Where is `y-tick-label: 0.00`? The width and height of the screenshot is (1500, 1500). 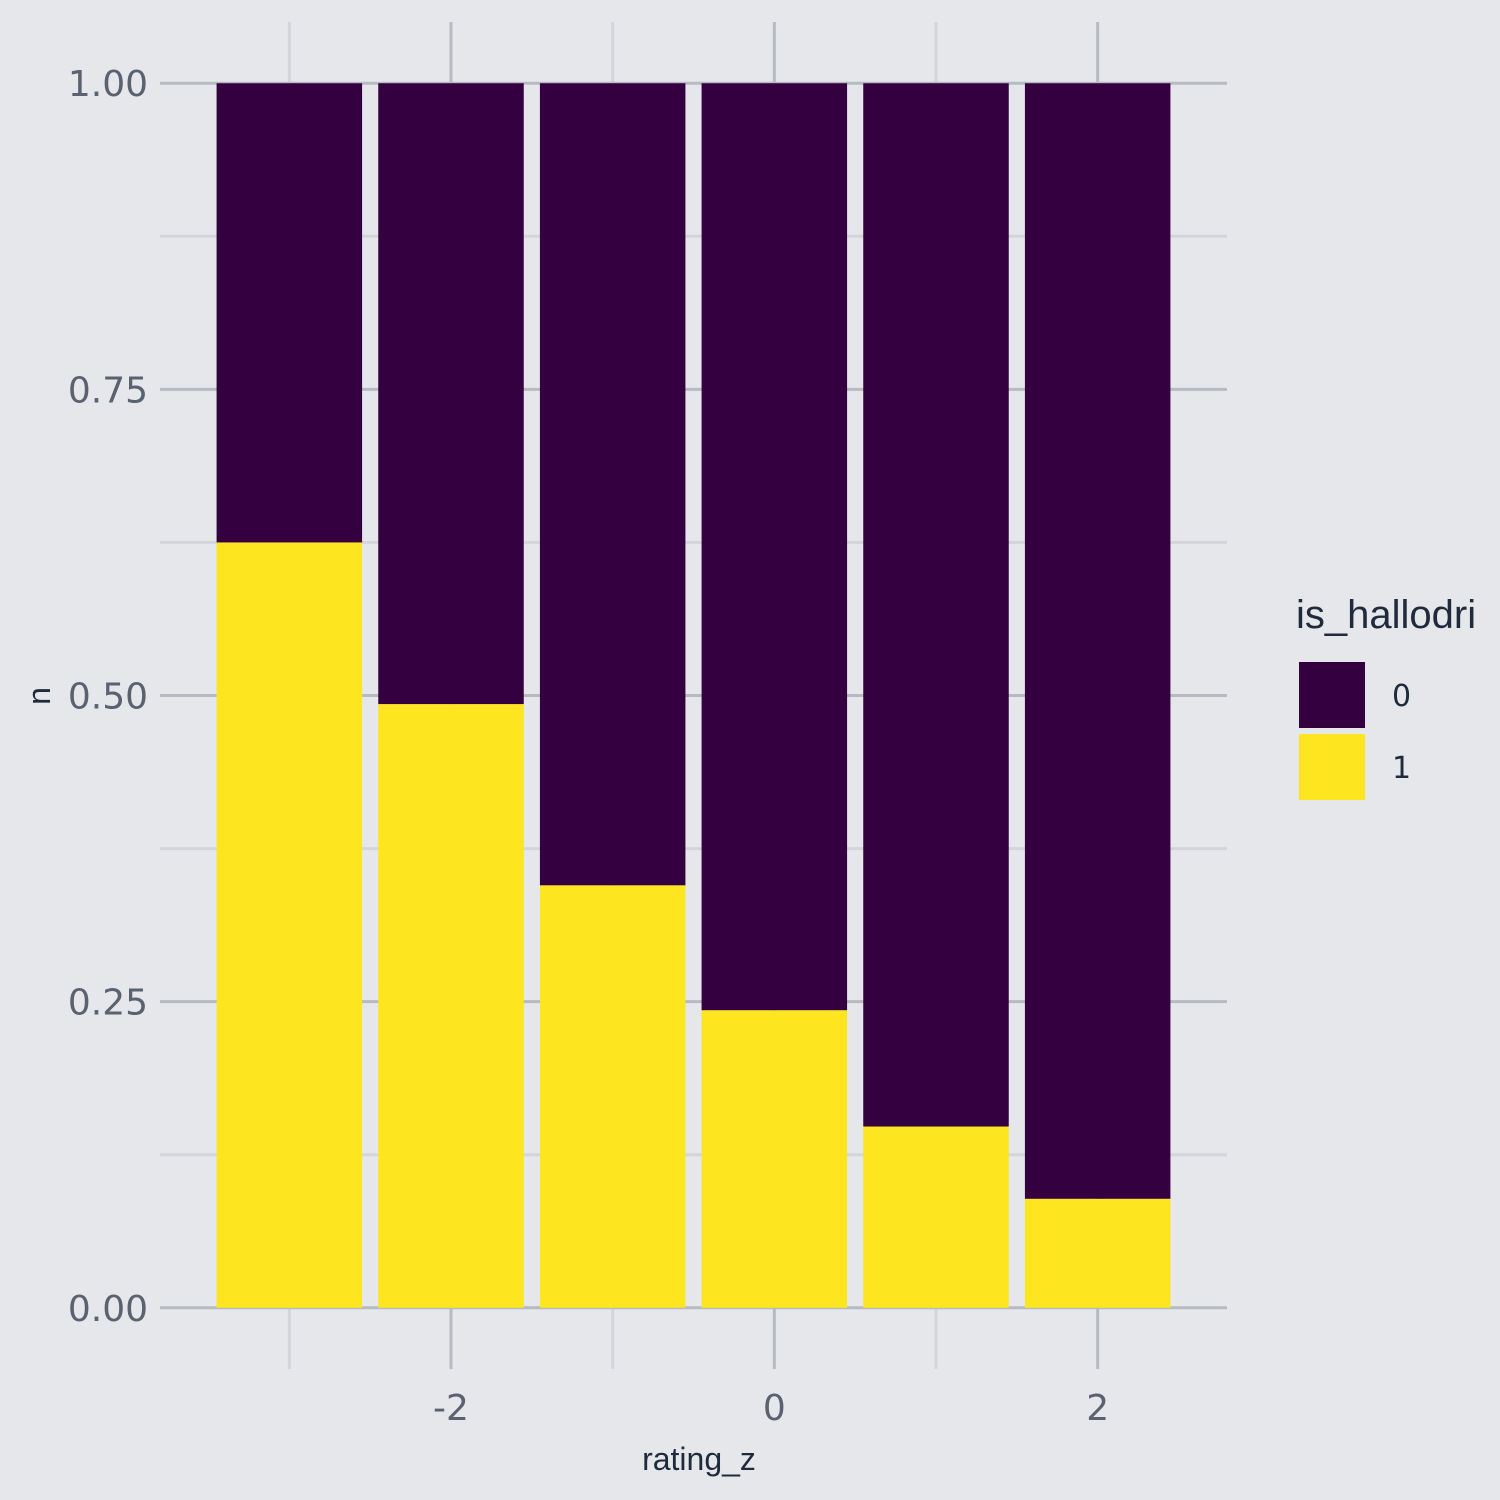
y-tick-label: 0.00 is located at coordinates (108, 1309).